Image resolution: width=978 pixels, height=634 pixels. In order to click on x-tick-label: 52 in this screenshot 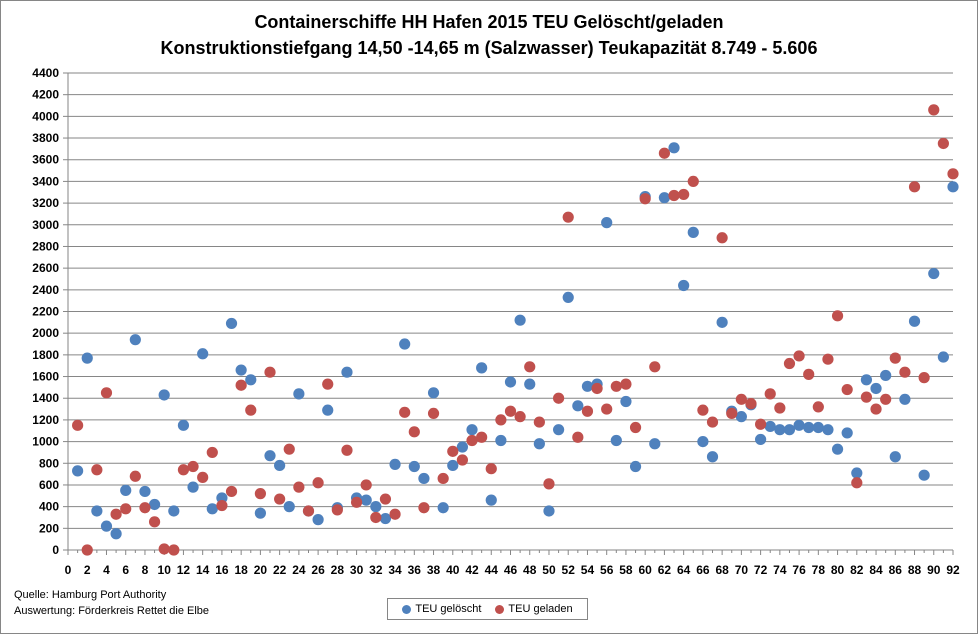, I will do `click(569, 570)`.